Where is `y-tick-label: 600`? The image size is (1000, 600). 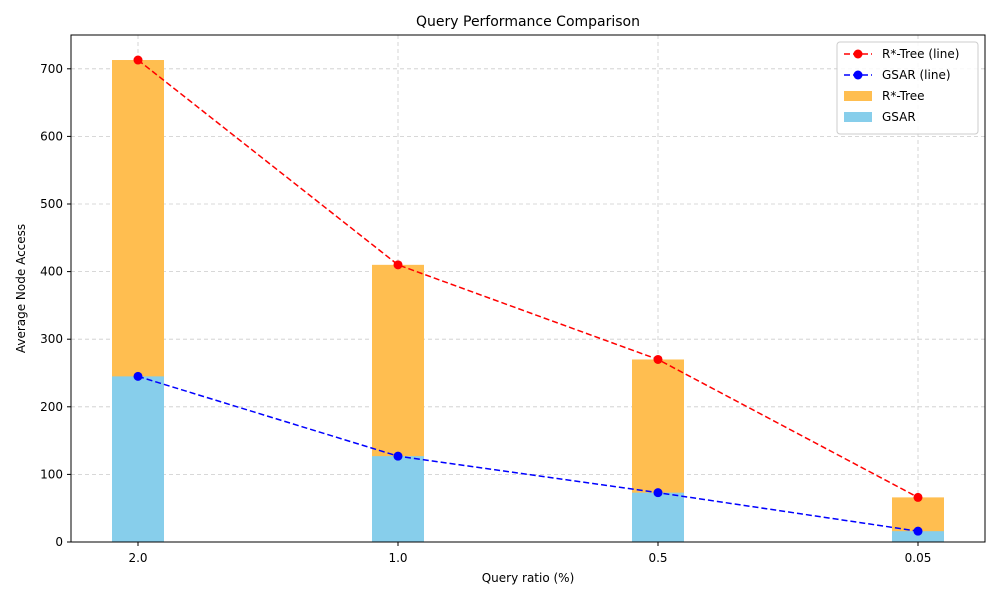 y-tick-label: 600 is located at coordinates (51, 136).